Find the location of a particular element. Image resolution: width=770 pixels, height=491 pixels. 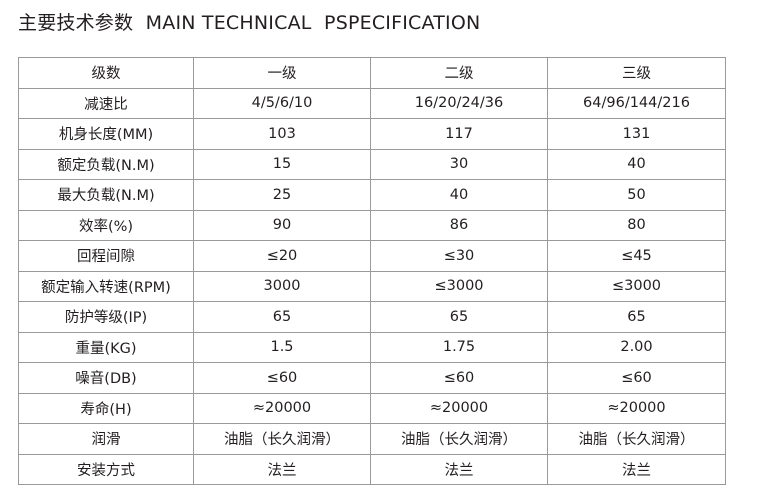

table-cell: 117 is located at coordinates (459, 134).